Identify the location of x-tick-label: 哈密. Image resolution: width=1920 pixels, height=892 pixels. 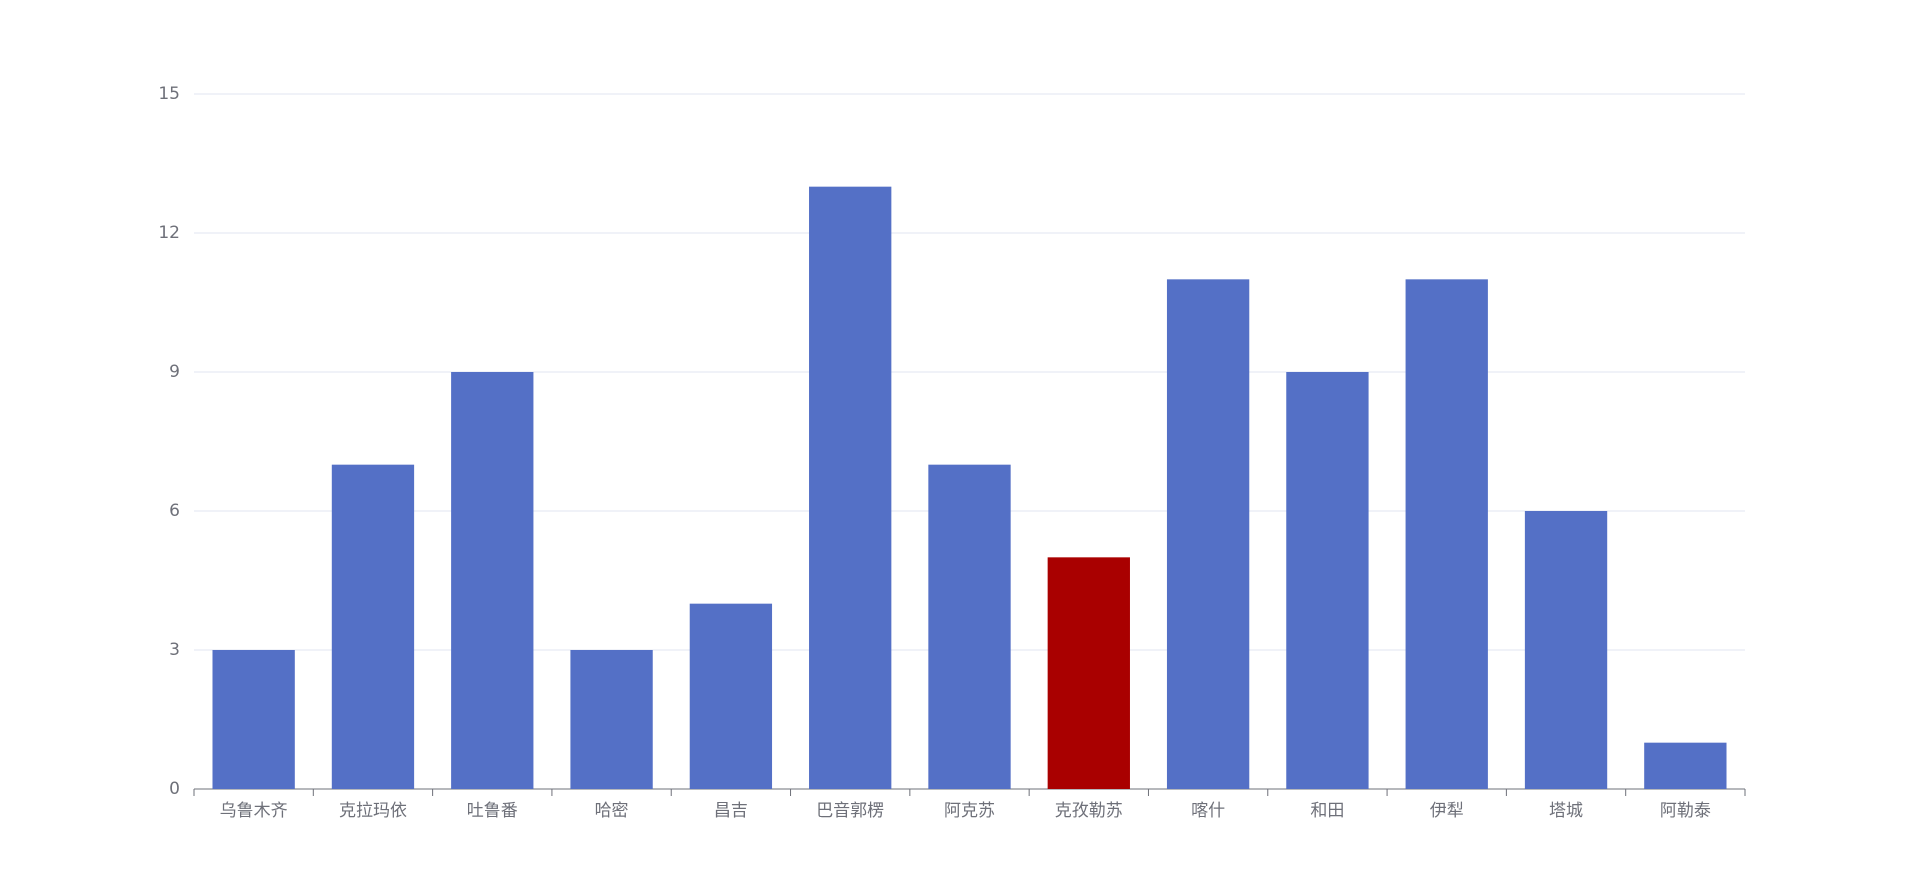
(612, 811).